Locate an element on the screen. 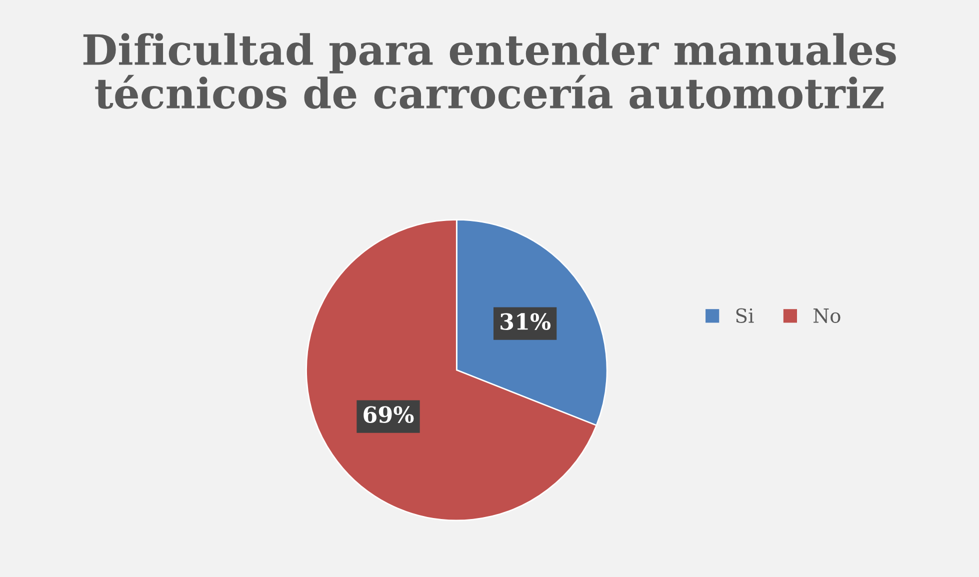  data-label: 69% is located at coordinates (389, 414).